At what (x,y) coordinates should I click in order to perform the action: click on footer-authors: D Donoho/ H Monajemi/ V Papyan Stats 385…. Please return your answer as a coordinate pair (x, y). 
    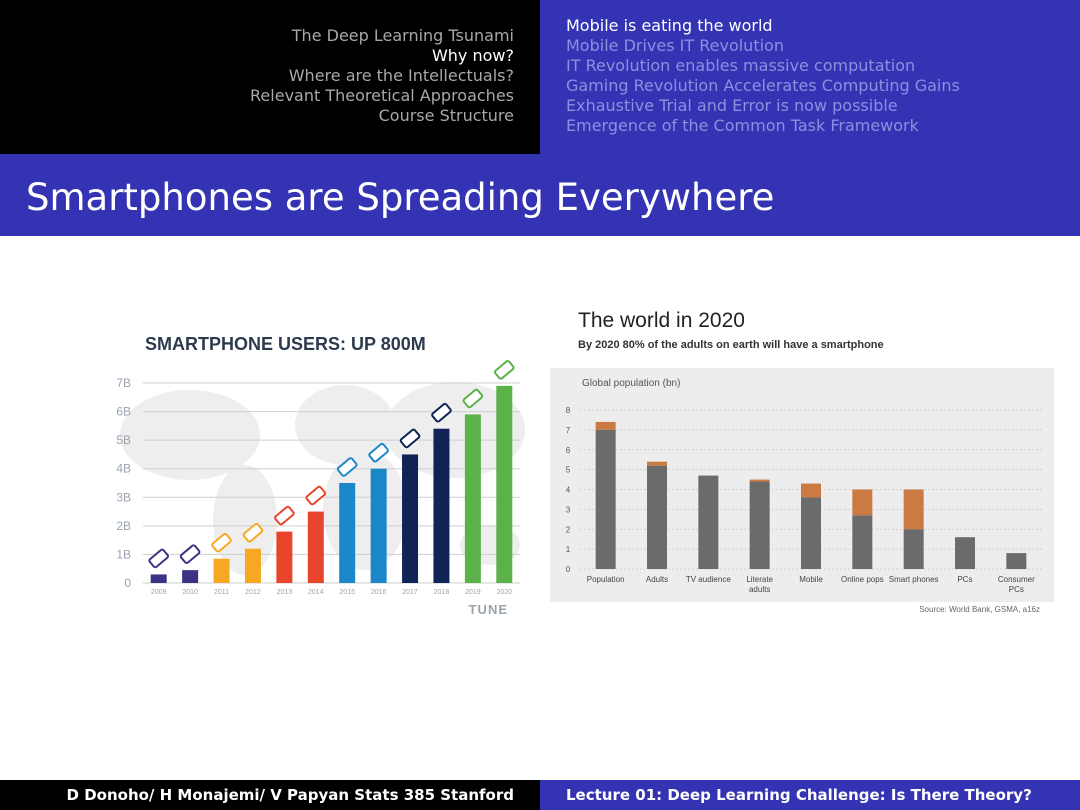
    Looking at the image, I should click on (290, 795).